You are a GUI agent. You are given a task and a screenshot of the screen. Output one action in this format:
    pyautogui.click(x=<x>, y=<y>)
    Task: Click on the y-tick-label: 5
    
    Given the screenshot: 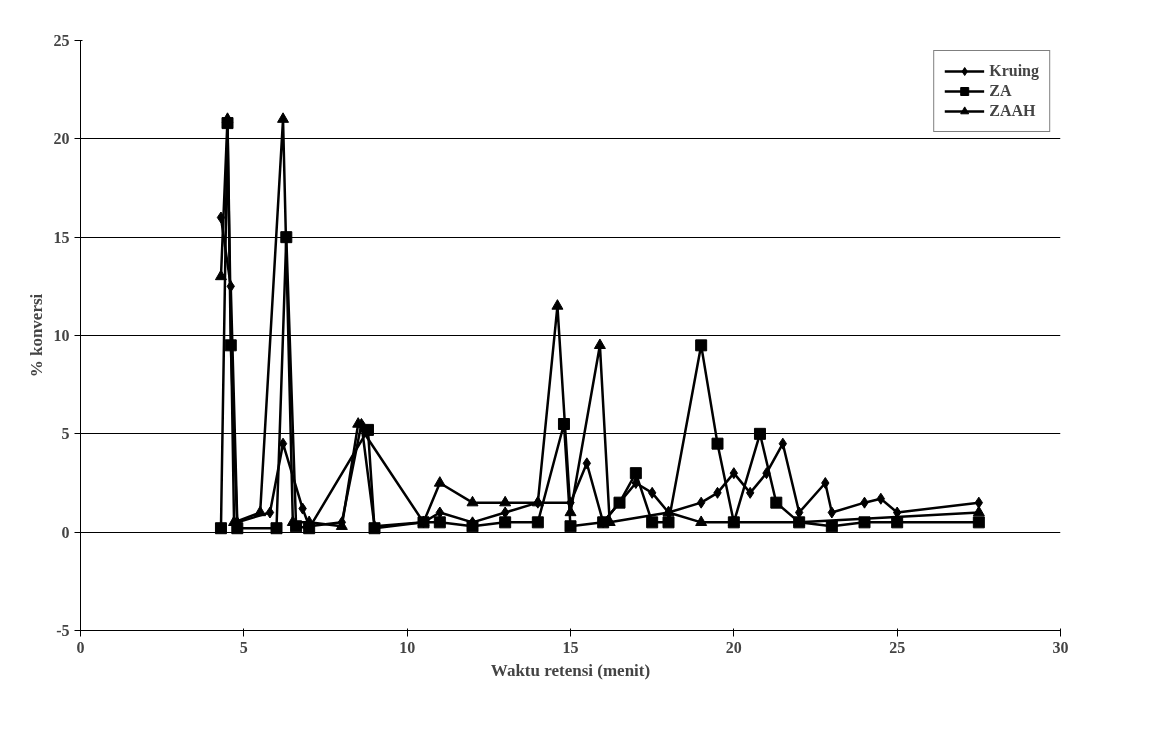 What is the action you would take?
    pyautogui.click(x=65, y=434)
    